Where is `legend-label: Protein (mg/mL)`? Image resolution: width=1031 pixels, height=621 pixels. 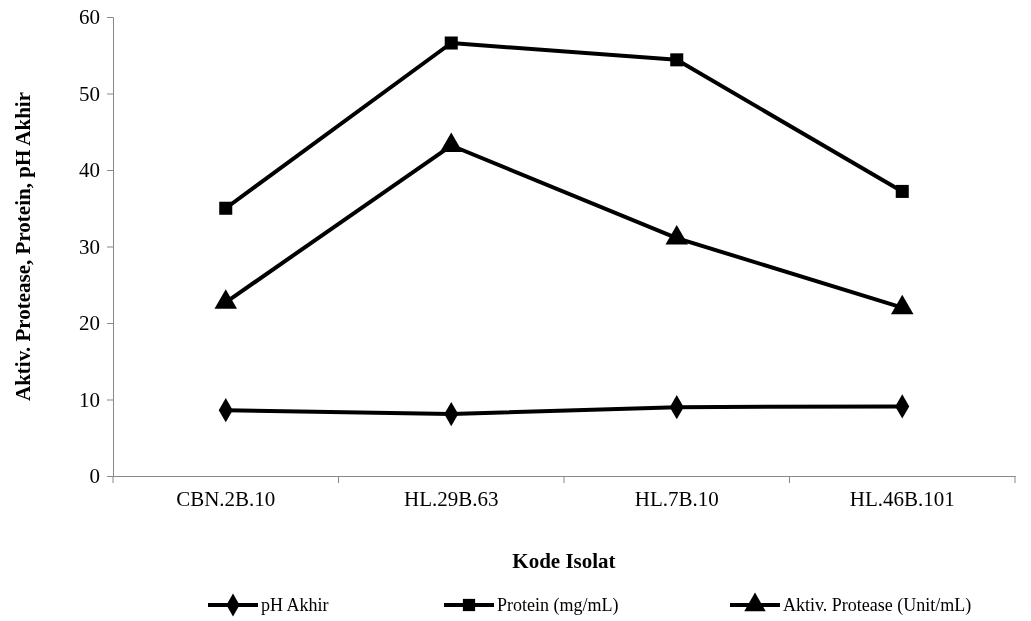 legend-label: Protein (mg/mL) is located at coordinates (558, 606).